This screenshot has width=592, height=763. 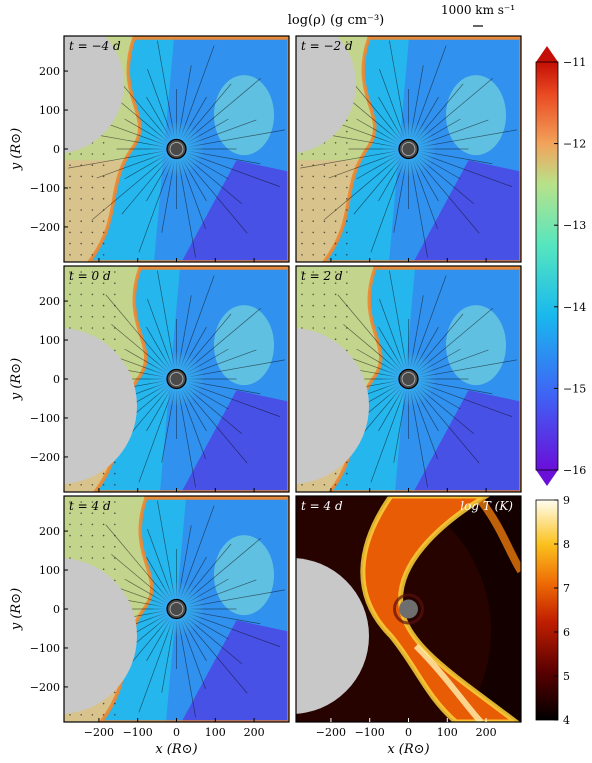 I want to click on density-colorbar: −11 −12 −13 −14 −15 −16, so click(x=560, y=266).